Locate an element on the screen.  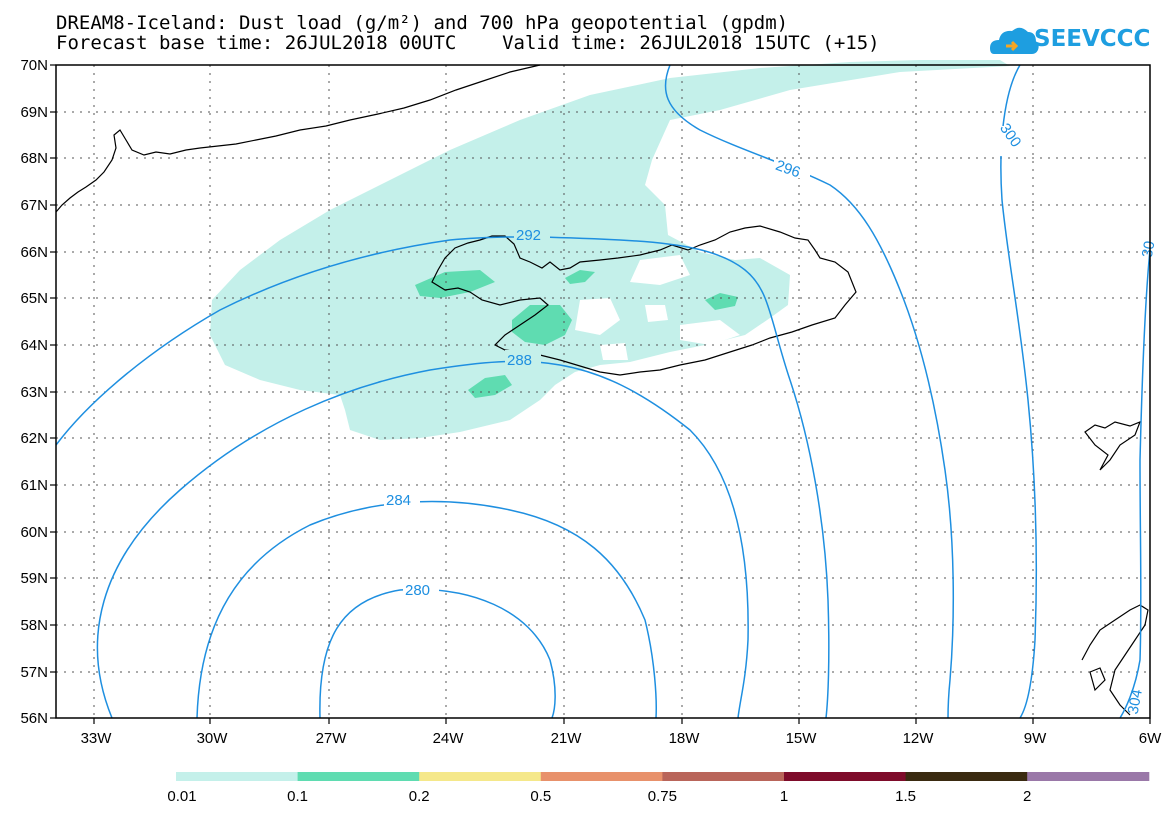
scotland-coast is located at coordinates (1115, 660).